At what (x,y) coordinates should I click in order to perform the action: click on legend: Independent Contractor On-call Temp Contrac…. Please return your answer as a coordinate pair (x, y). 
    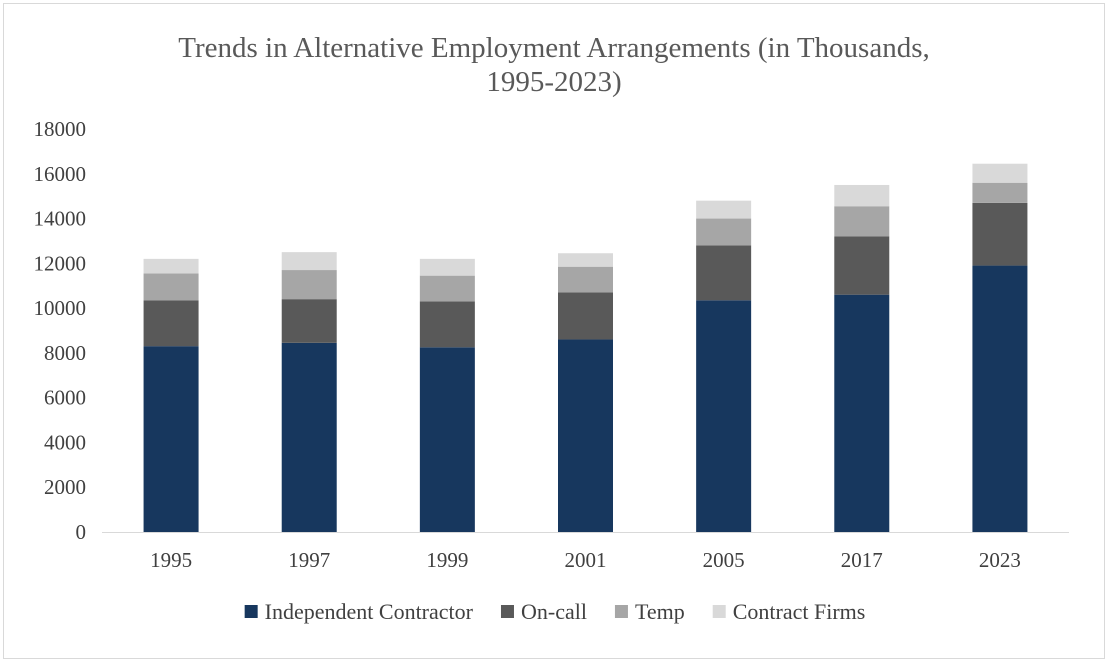
    Looking at the image, I should click on (555, 611).